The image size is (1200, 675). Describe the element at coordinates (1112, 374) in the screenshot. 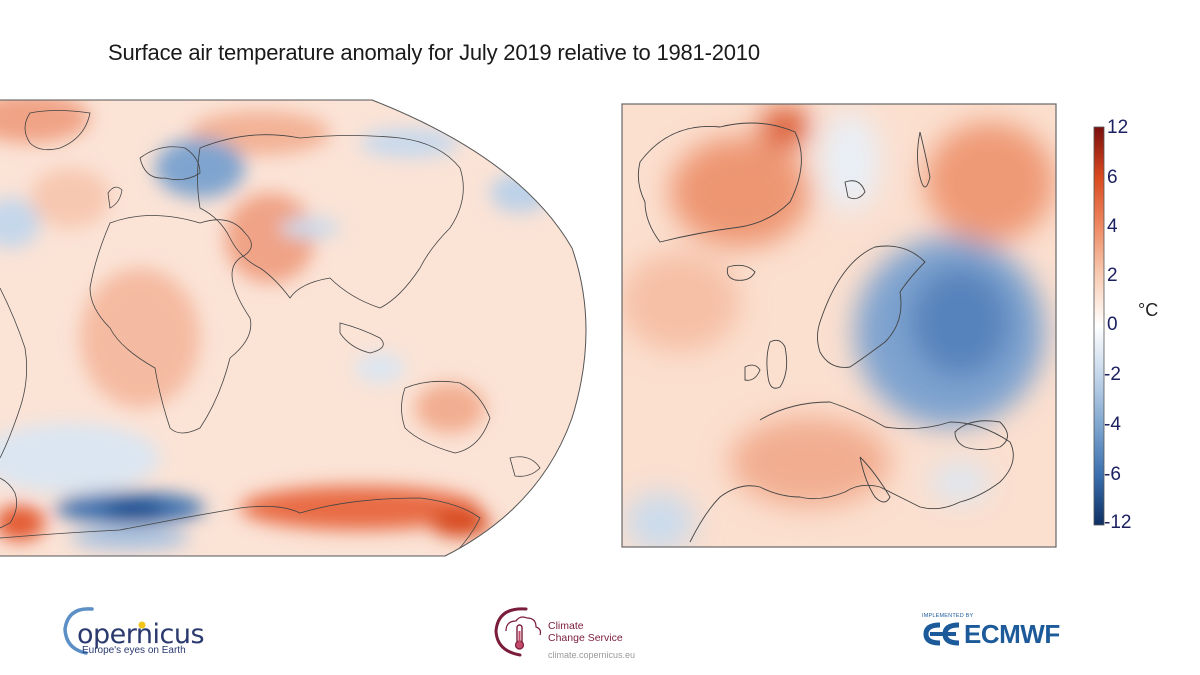

I see `colorbar-tick-label: -2` at that location.